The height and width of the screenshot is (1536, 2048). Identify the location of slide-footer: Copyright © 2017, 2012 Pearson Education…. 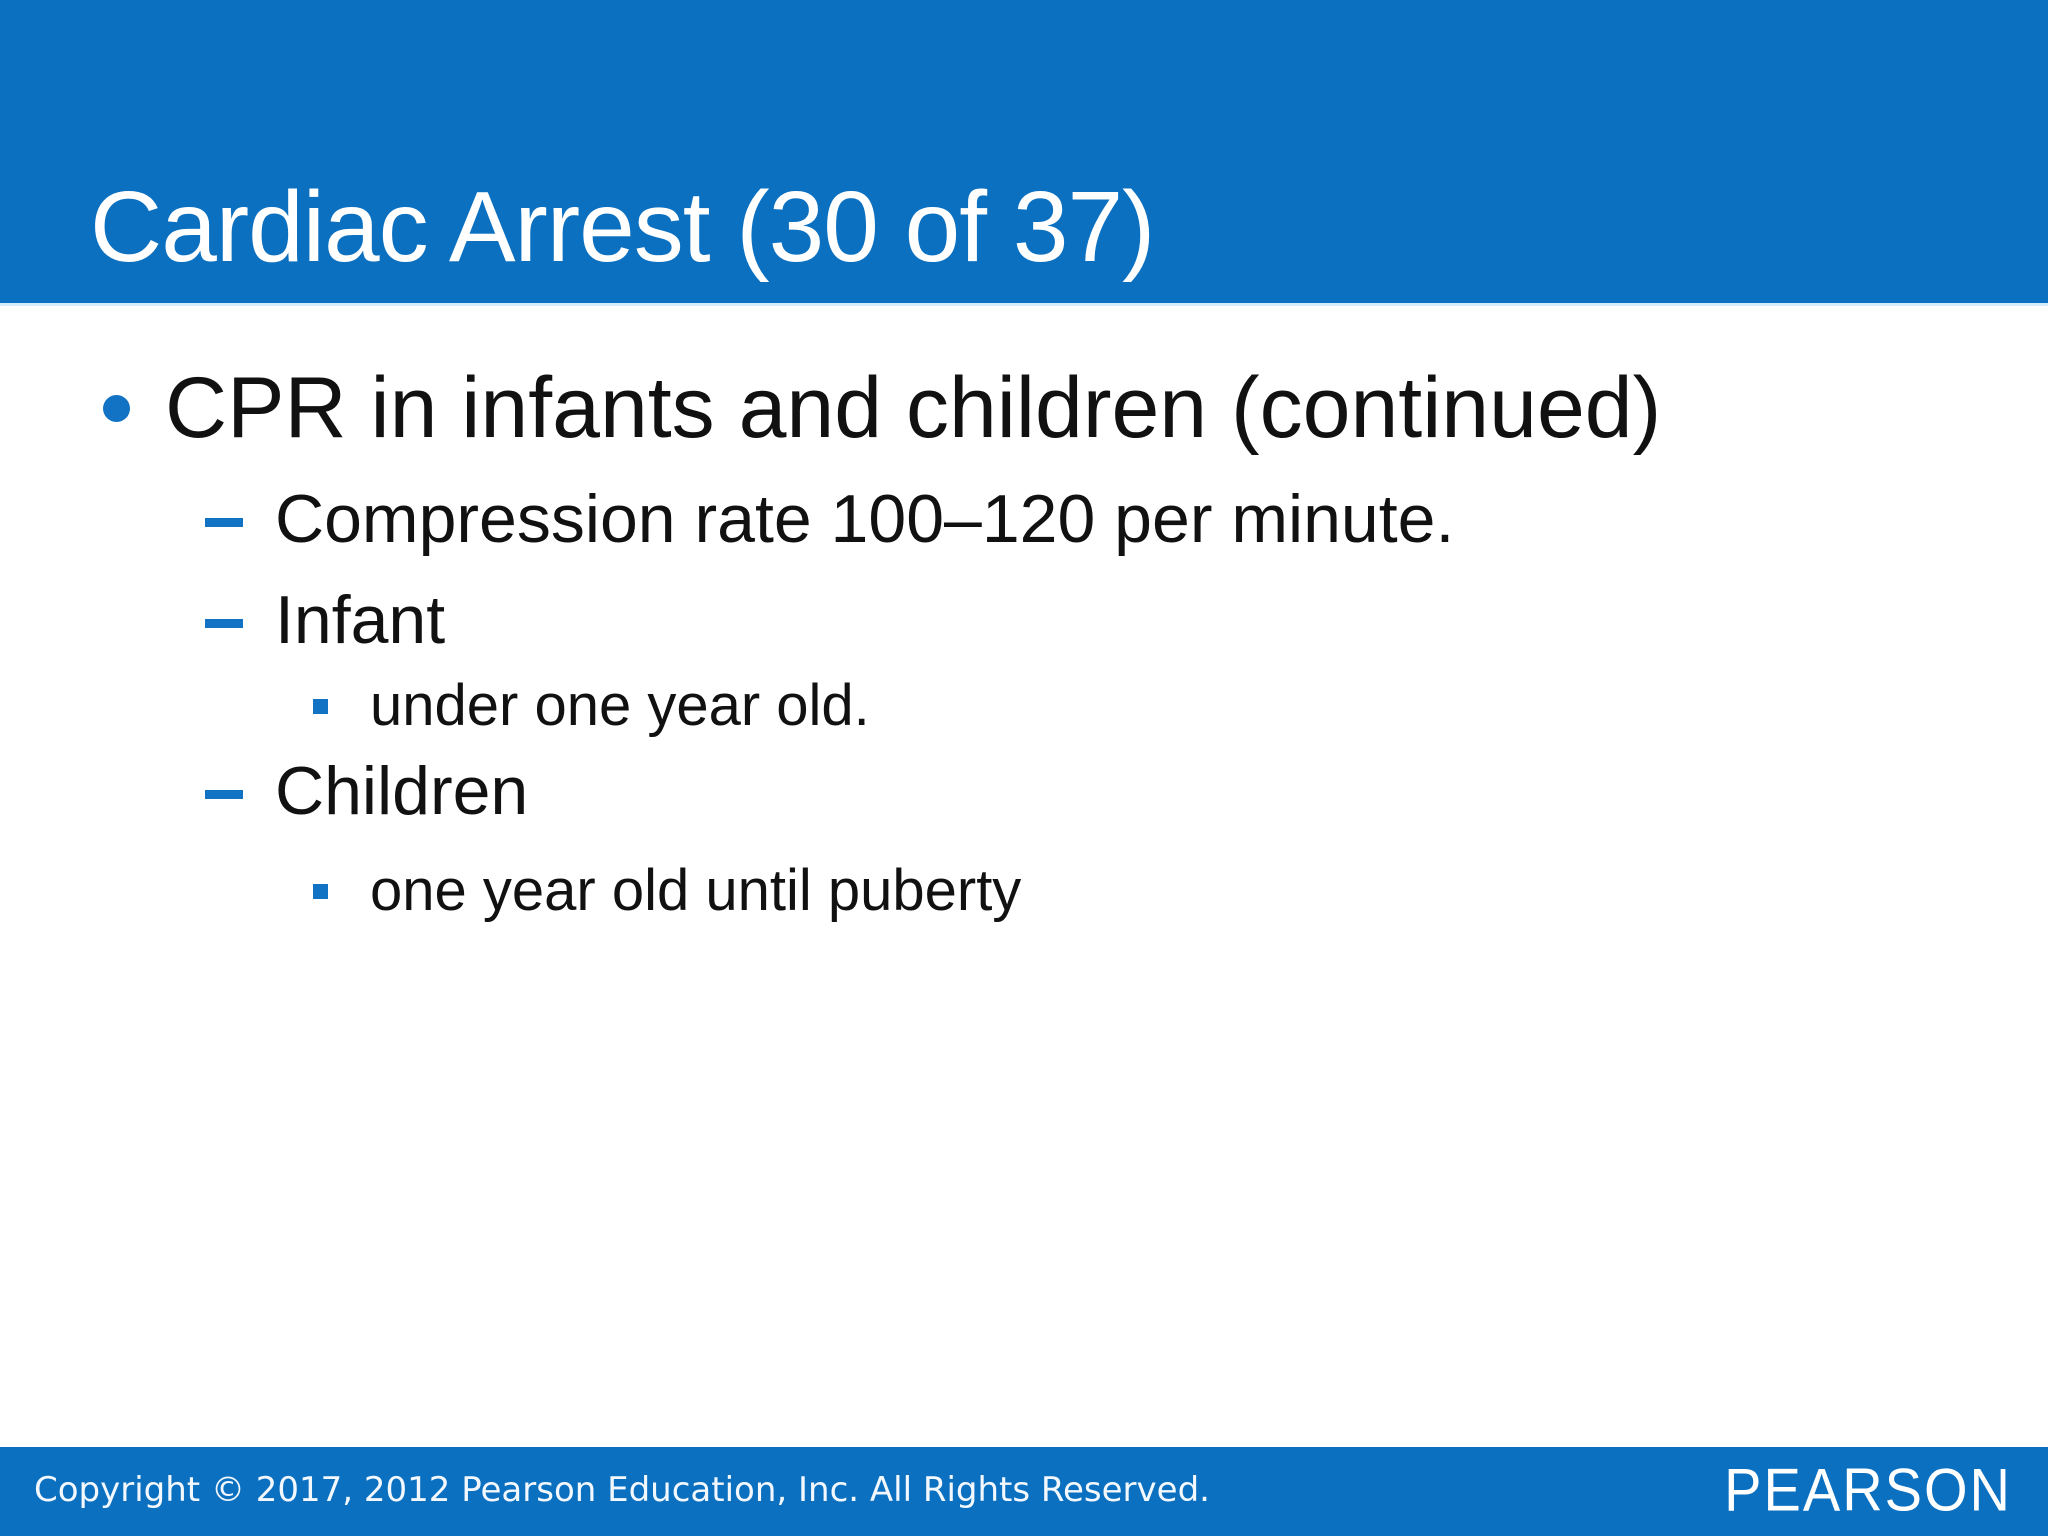
(1024, 1491).